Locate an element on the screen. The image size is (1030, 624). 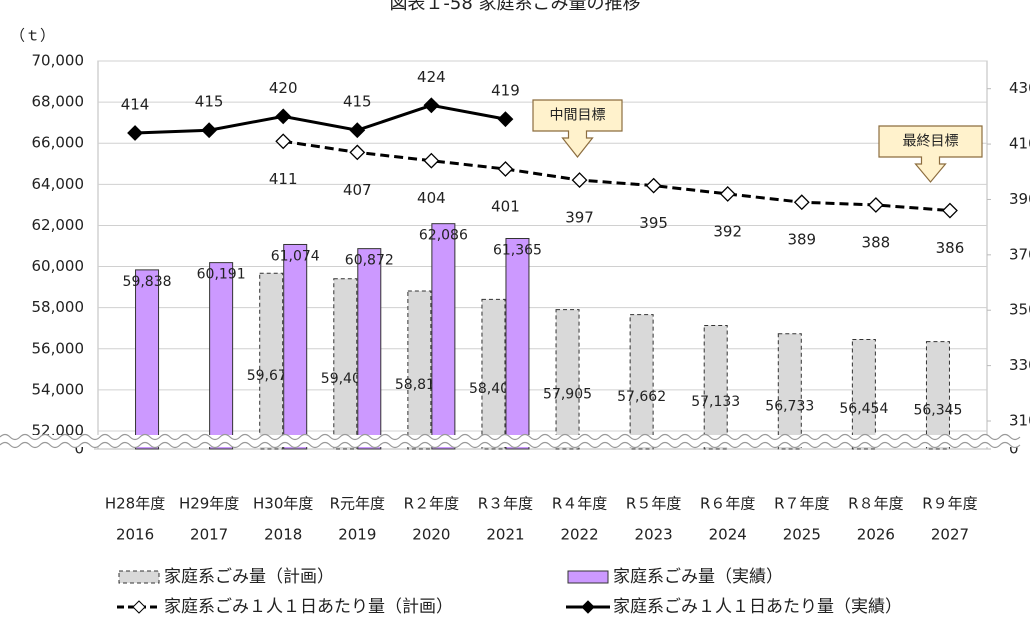
data-label: 57,133 is located at coordinates (715, 402).